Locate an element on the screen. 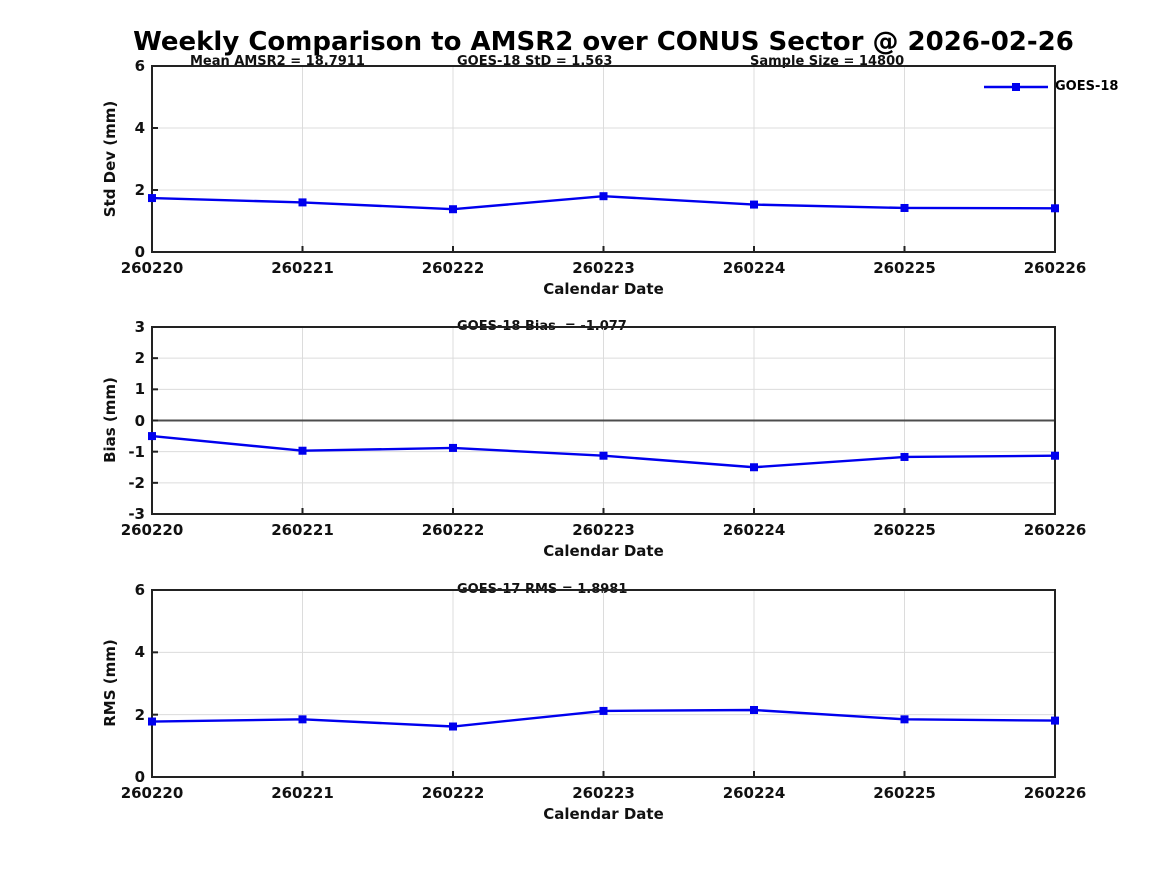 This screenshot has width=1167, height=875. xlabel-calendar-date-2: Calendar Date is located at coordinates (603, 551).